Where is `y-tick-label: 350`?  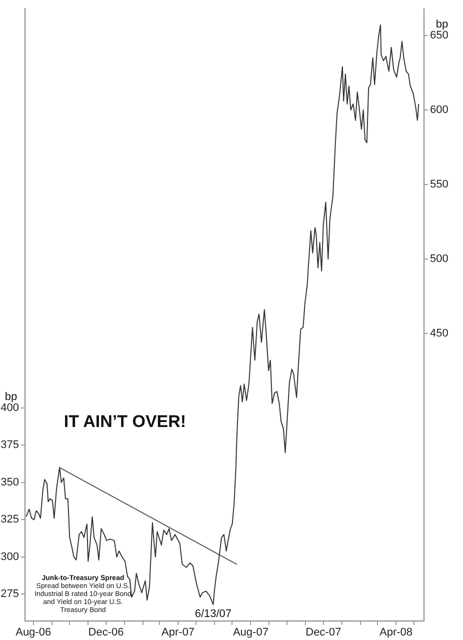
y-tick-label: 350 is located at coordinates (9, 482).